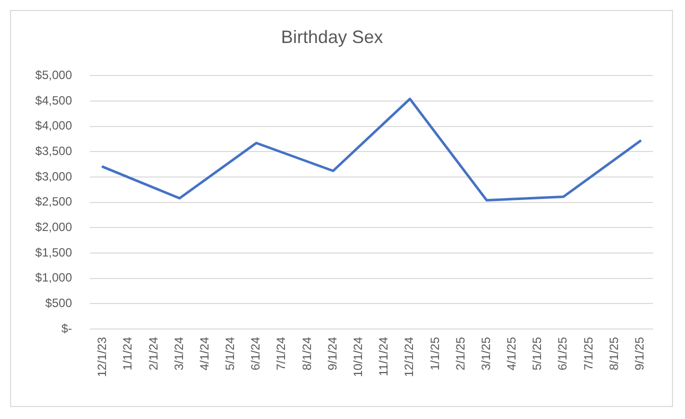  What do you see at coordinates (511, 353) in the screenshot?
I see `x-tick-label: 4/1/25` at bounding box center [511, 353].